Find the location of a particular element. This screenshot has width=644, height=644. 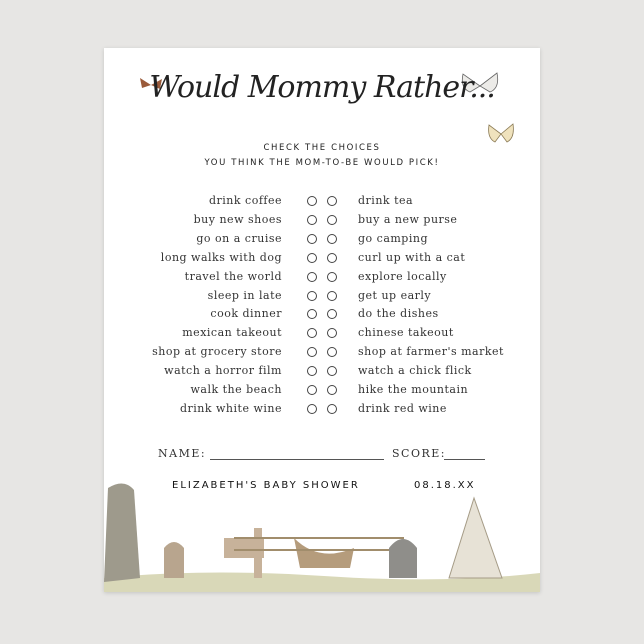

left-choice: travel the world is located at coordinates (233, 276).